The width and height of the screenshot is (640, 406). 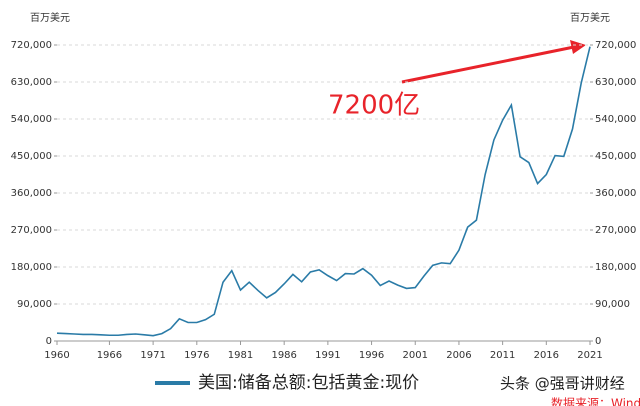 What do you see at coordinates (615, 45) in the screenshot?
I see `y2-tick-label: 720,000` at bounding box center [615, 45].